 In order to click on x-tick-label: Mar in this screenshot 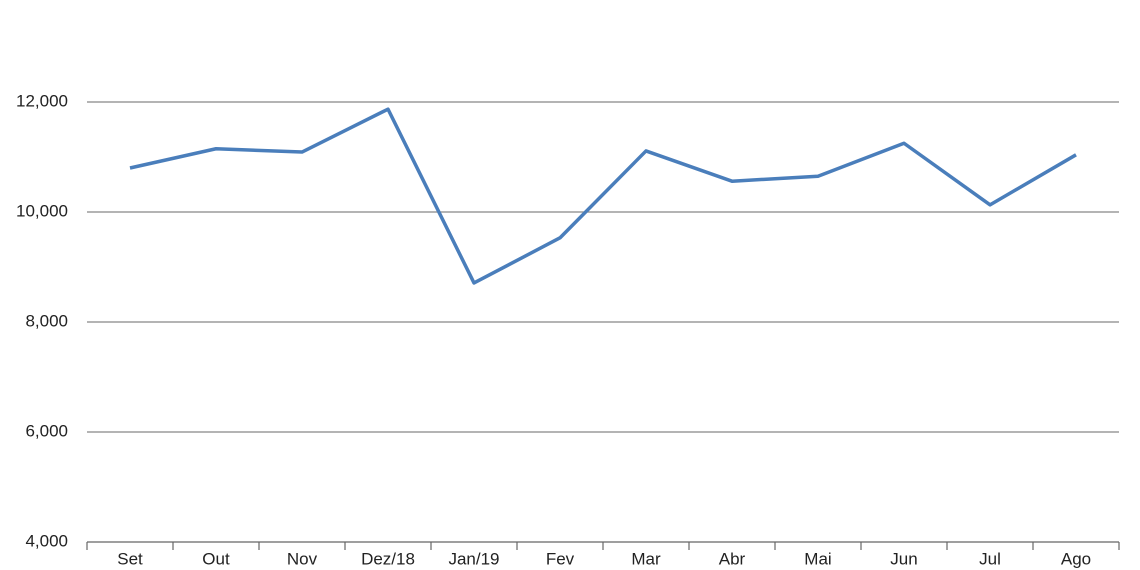, I will do `click(646, 558)`.